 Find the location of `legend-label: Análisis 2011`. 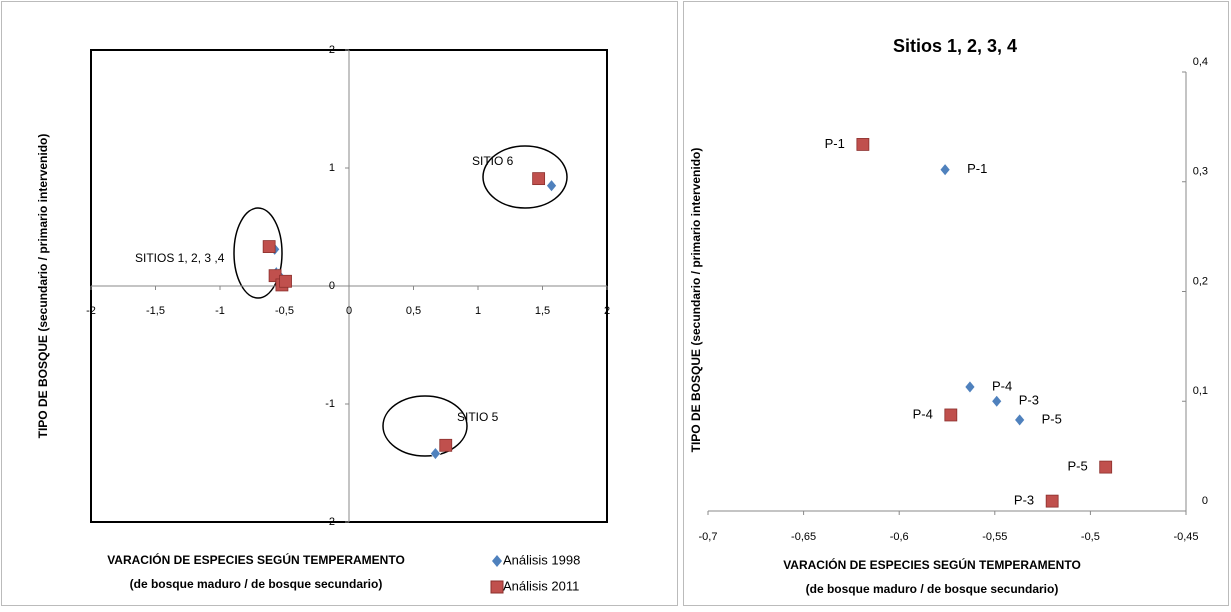

legend-label: Análisis 2011 is located at coordinates (541, 585).